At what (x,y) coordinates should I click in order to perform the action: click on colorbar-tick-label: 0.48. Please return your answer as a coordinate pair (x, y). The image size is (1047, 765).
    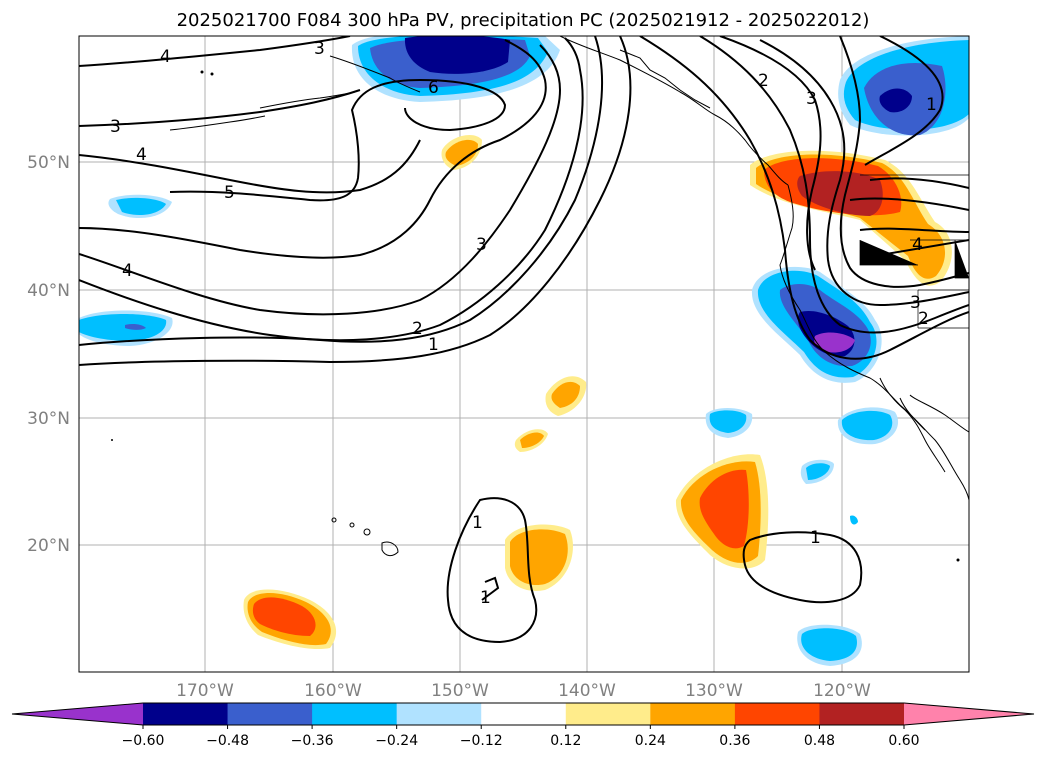
    Looking at the image, I should click on (819, 741).